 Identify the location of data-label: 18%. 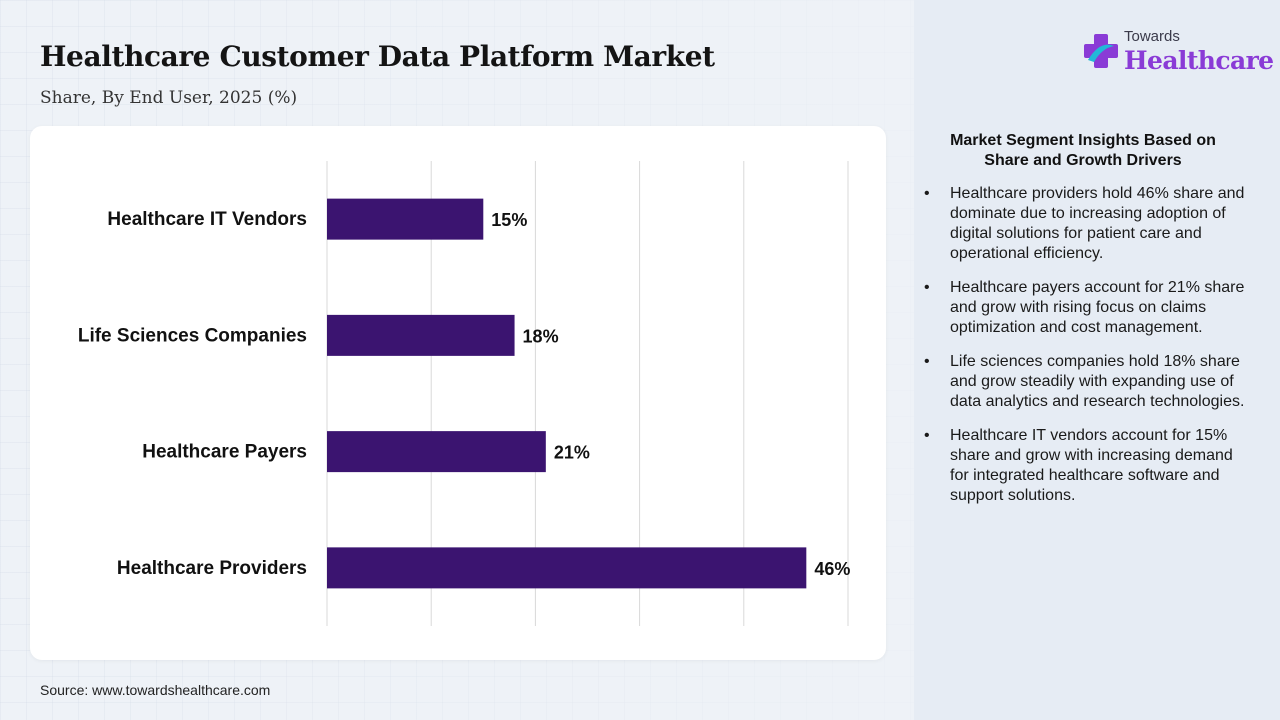
(541, 336).